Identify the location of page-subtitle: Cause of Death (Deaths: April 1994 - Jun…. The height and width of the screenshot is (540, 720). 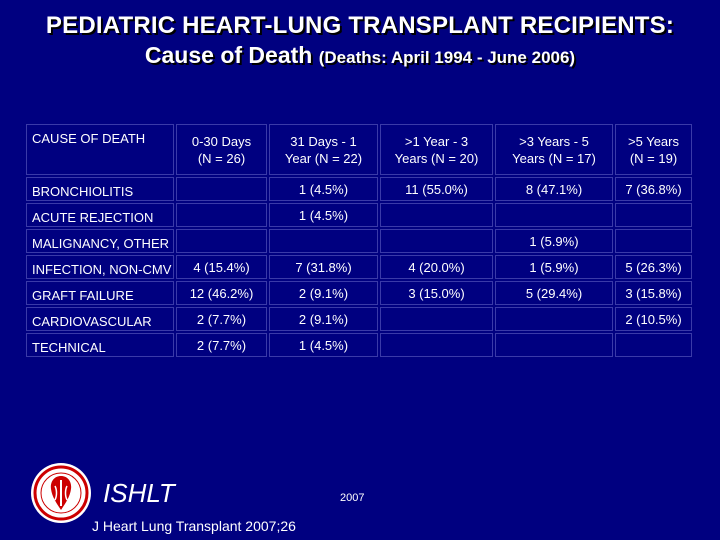
(360, 55).